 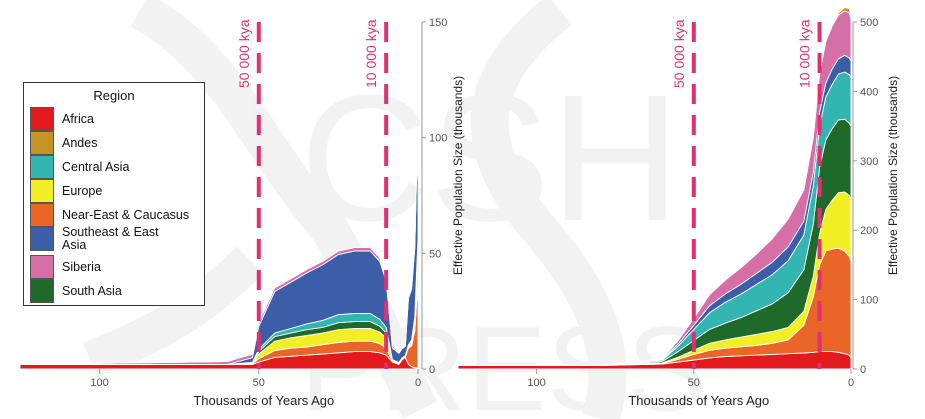 I want to click on legend-item-southeast-east-asia: Southeast & East Asia, so click(x=101, y=238).